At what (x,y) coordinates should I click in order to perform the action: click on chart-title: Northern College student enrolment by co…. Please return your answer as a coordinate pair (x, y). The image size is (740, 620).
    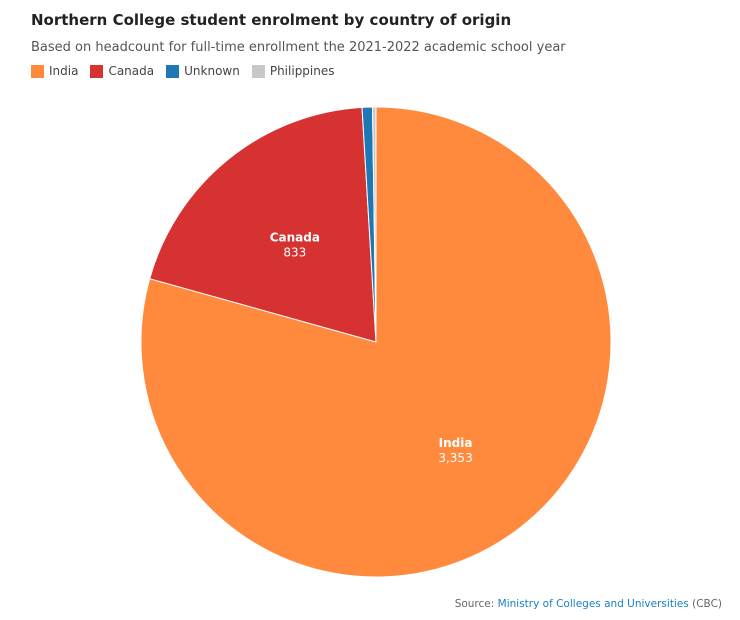
    Looking at the image, I should click on (271, 20).